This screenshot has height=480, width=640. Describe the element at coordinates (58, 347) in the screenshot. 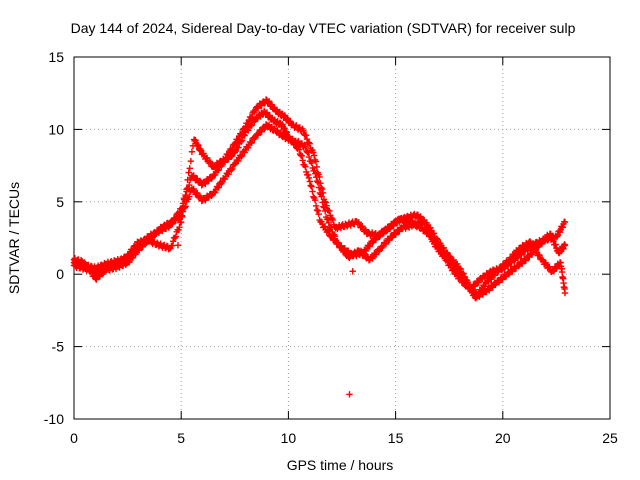

I see `y-tick-label: -5` at that location.